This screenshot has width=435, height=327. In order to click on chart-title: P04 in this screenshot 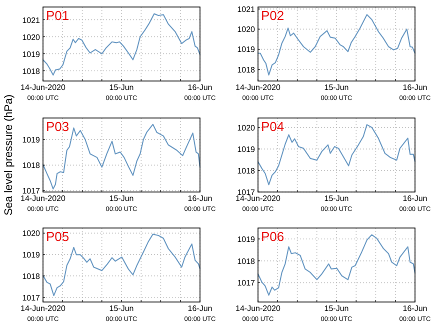, I will do `click(272, 126)`.